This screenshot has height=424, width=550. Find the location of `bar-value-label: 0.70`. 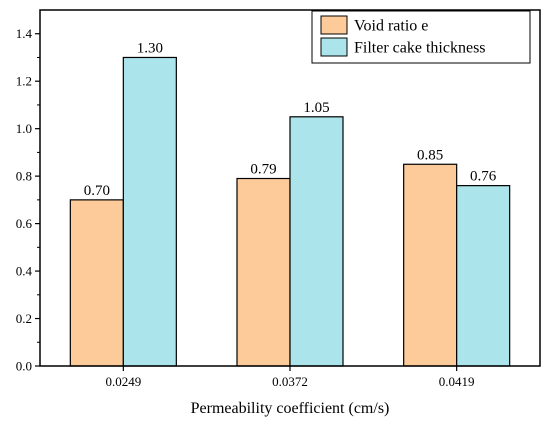

bar-value-label: 0.70 is located at coordinates (97, 191).